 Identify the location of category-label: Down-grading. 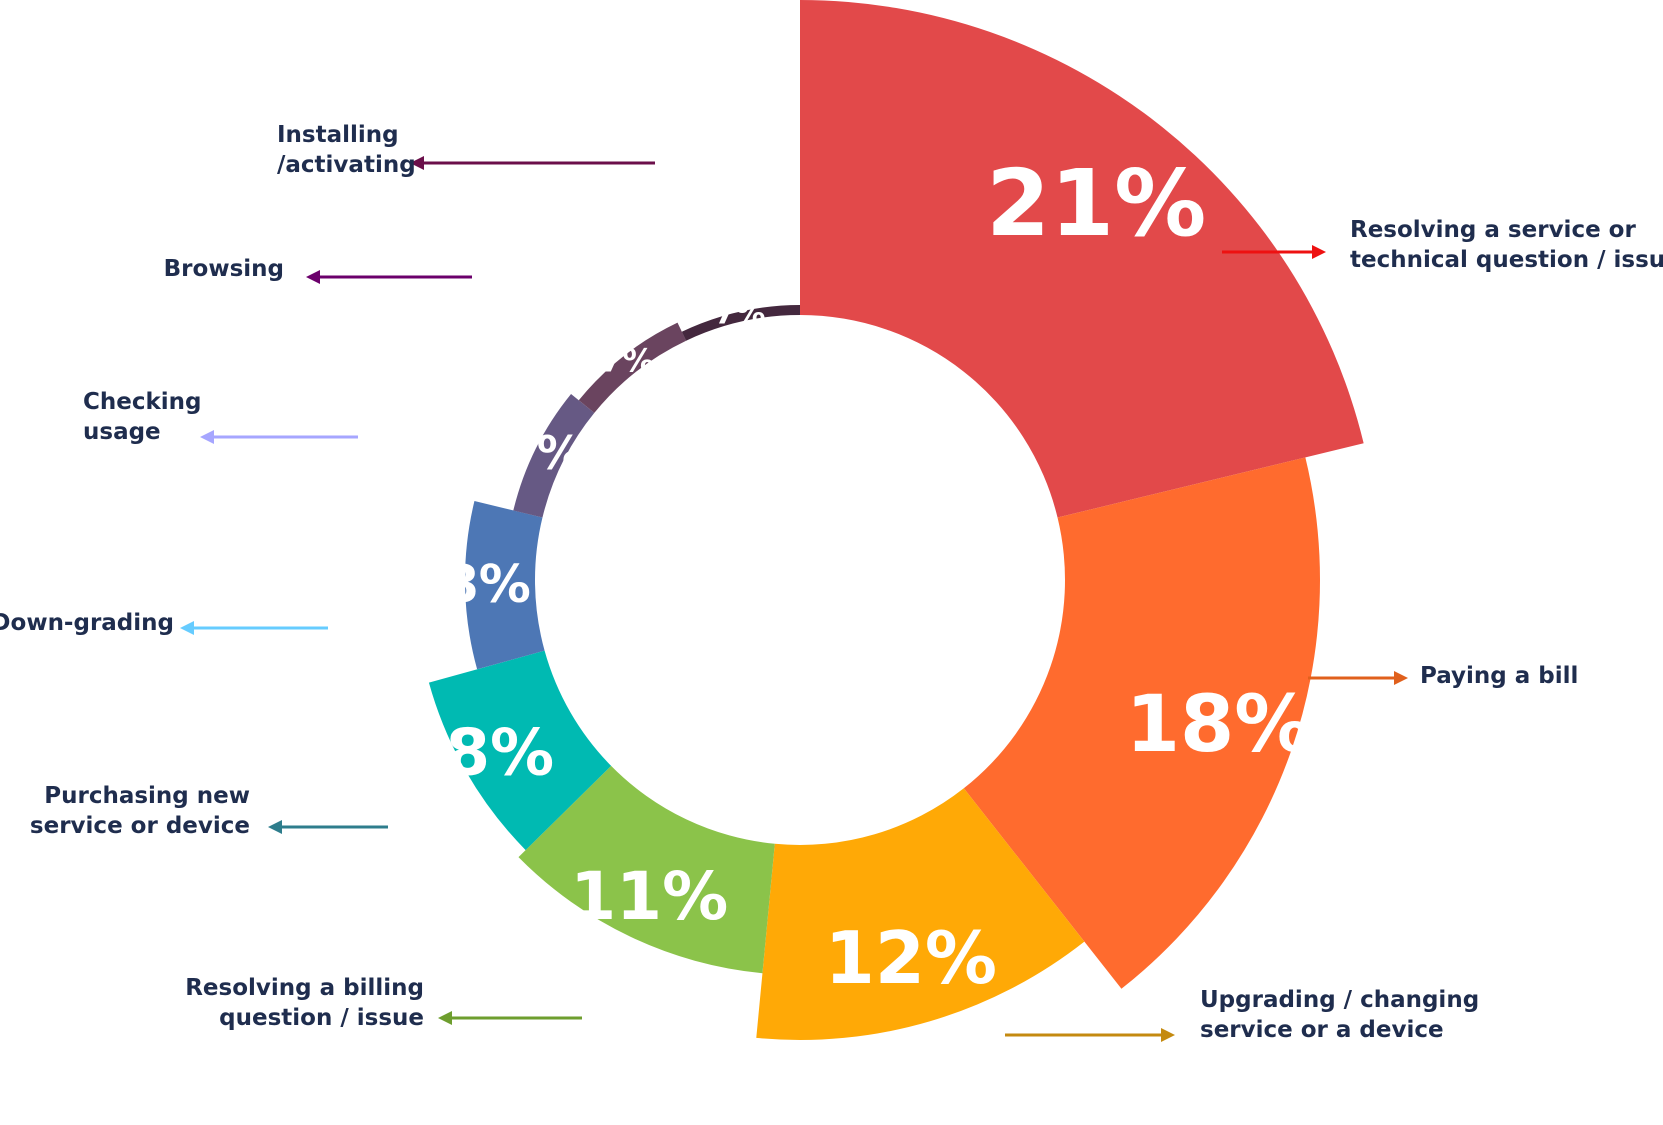
(87, 623).